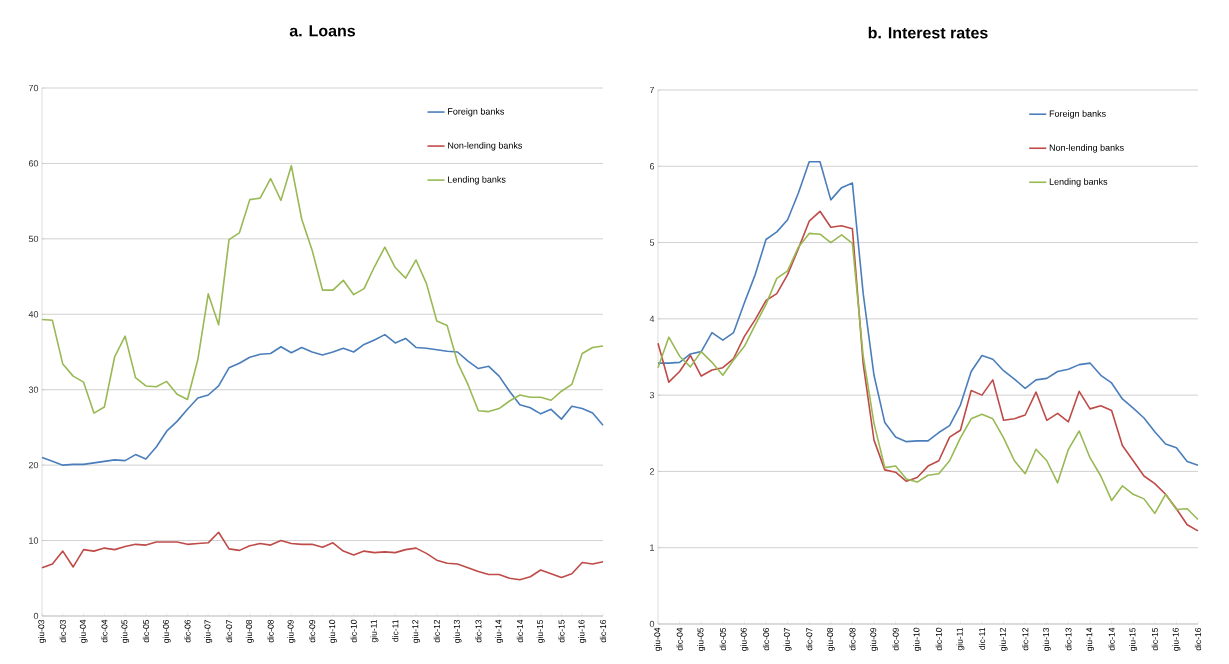 Image resolution: width=1229 pixels, height=664 pixels. Describe the element at coordinates (33, 88) in the screenshot. I see `y-tick-label: 70` at that location.